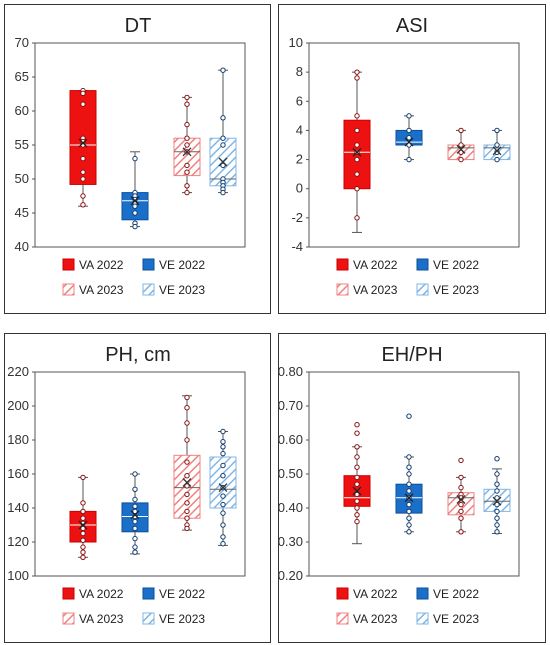  Describe the element at coordinates (291, 371) in the screenshot. I see `y-tick-label: 0.80` at that location.